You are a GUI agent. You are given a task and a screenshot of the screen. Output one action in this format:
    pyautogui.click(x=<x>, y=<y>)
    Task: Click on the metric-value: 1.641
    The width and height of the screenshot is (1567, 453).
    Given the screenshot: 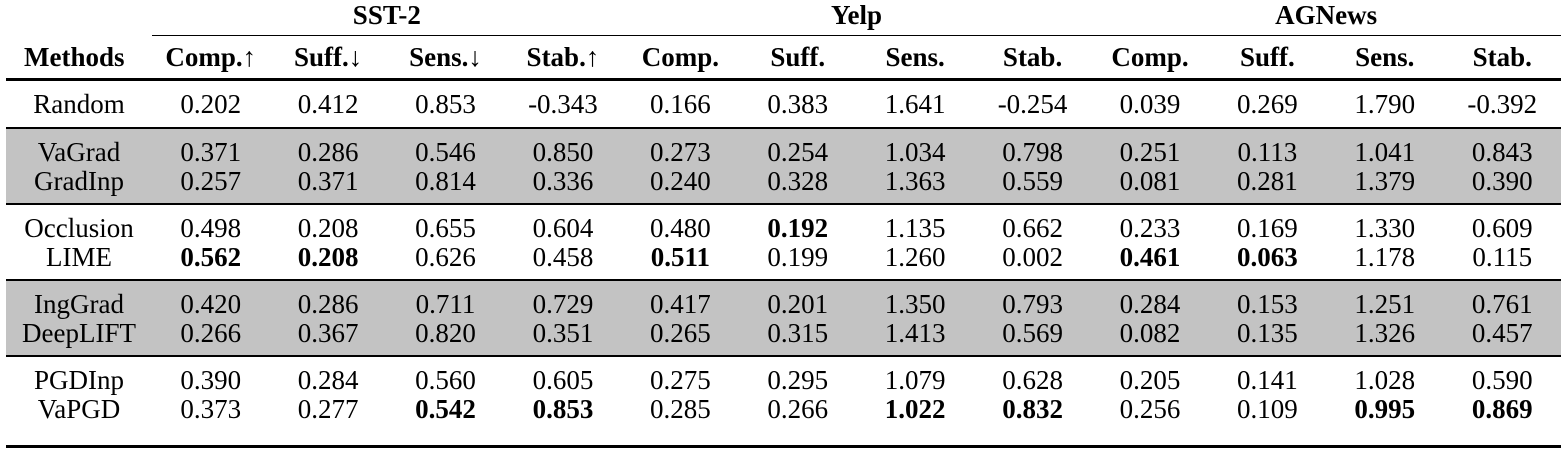 What is the action you would take?
    pyautogui.click(x=915, y=104)
    